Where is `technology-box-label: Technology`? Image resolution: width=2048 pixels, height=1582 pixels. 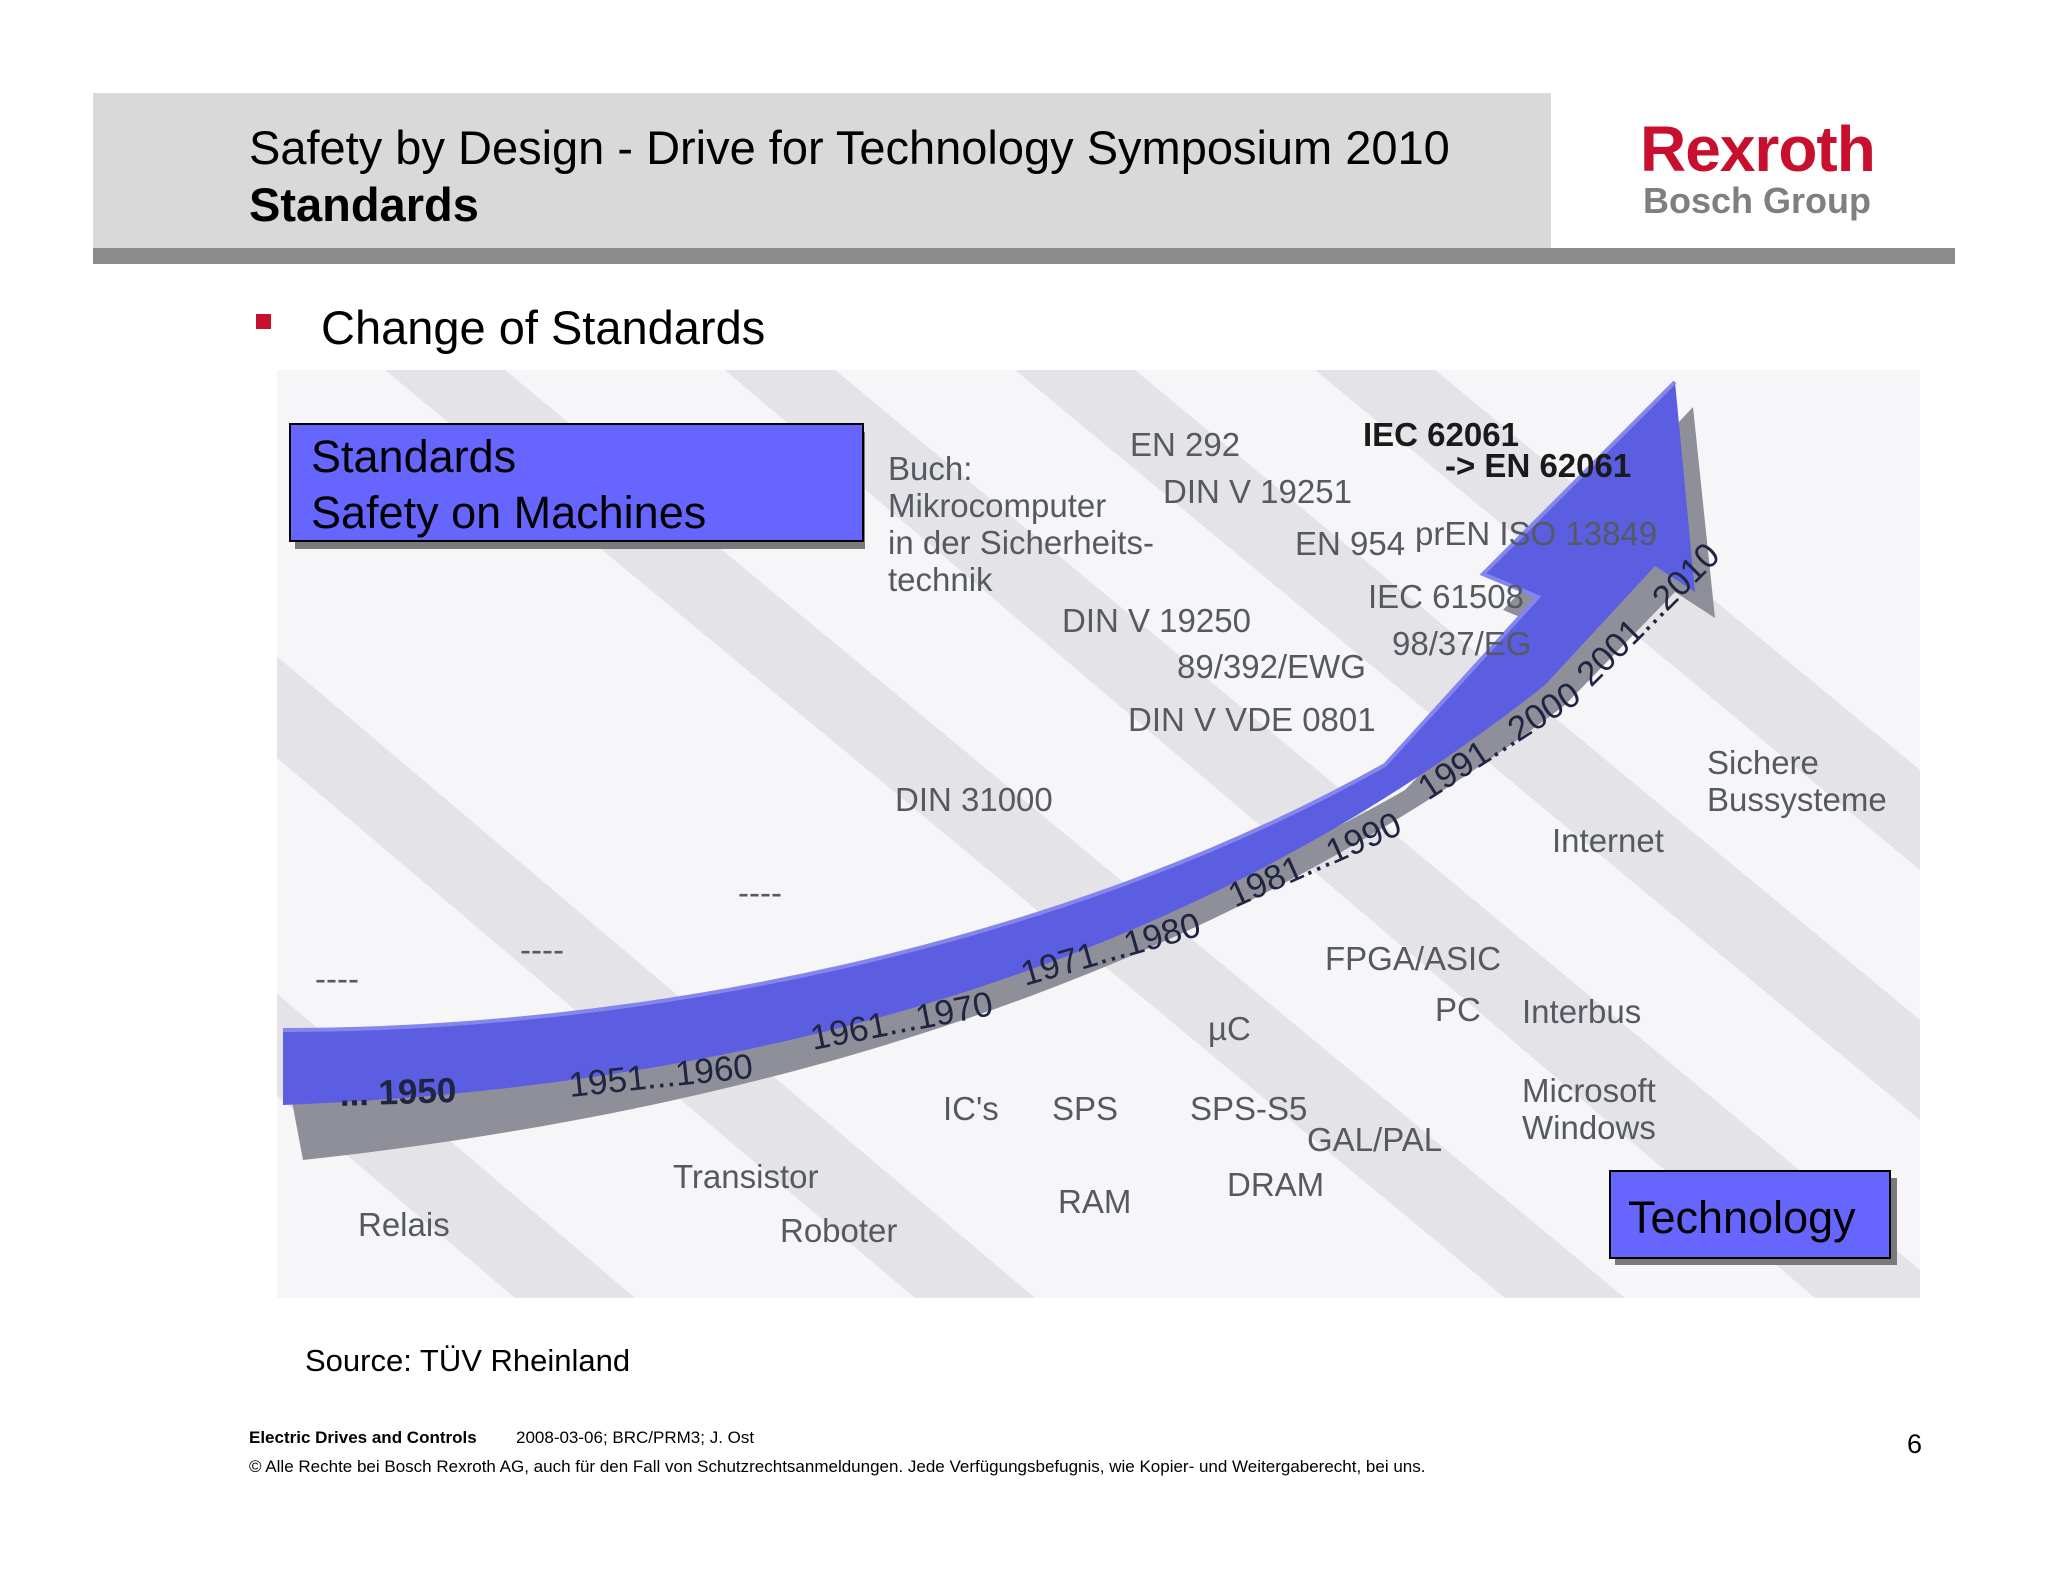 technology-box-label: Technology is located at coordinates (1742, 1217).